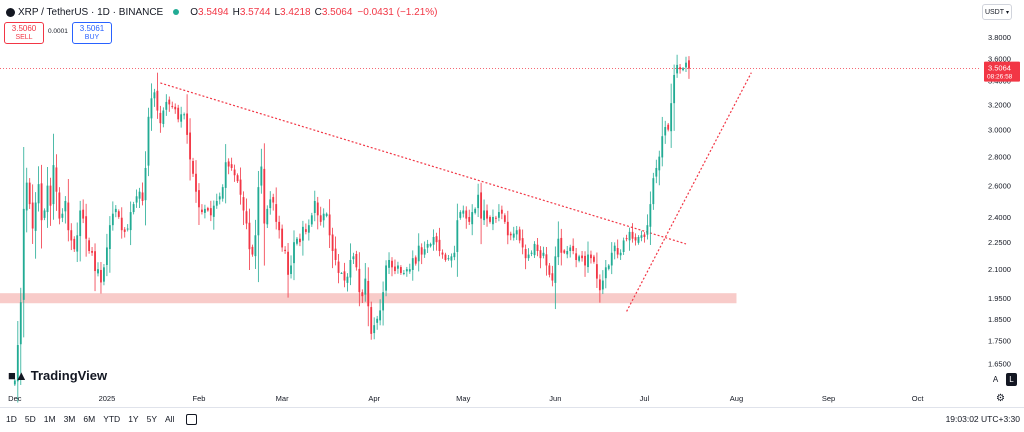 Image resolution: width=1024 pixels, height=432 pixels. Describe the element at coordinates (1011, 379) in the screenshot. I see `log-scale-button: L` at that location.